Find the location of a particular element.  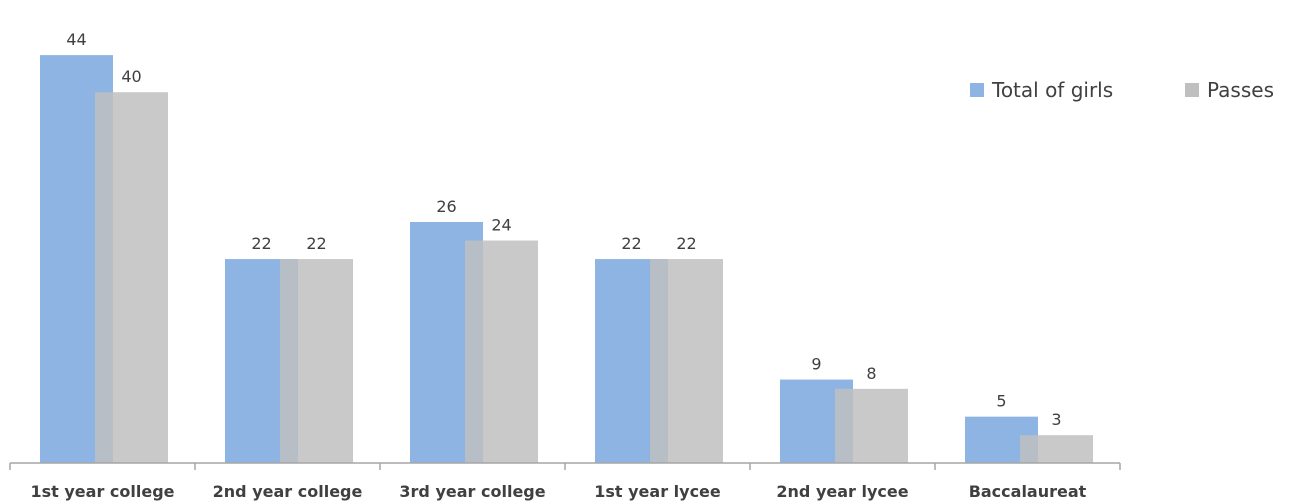

data-label-total-of-girls-0: 44 is located at coordinates (76, 39).